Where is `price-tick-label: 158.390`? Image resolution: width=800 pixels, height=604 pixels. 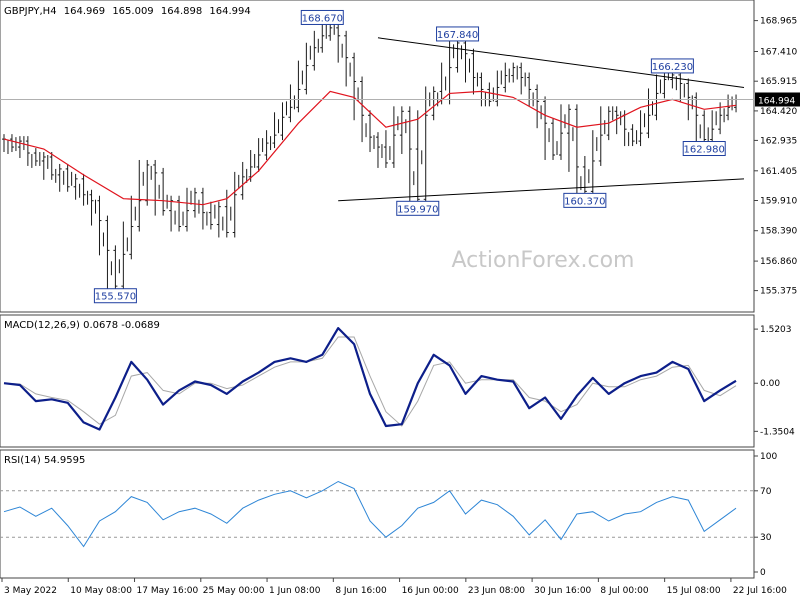 price-tick-label: 158.390 is located at coordinates (778, 232).